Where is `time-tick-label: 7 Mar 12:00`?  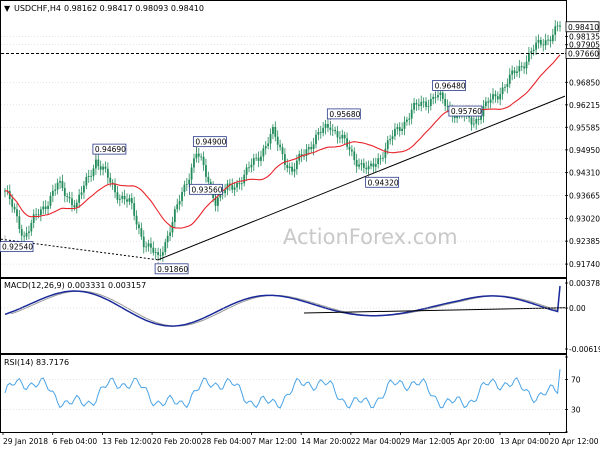 time-tick-label: 7 Mar 12:00 is located at coordinates (274, 441).